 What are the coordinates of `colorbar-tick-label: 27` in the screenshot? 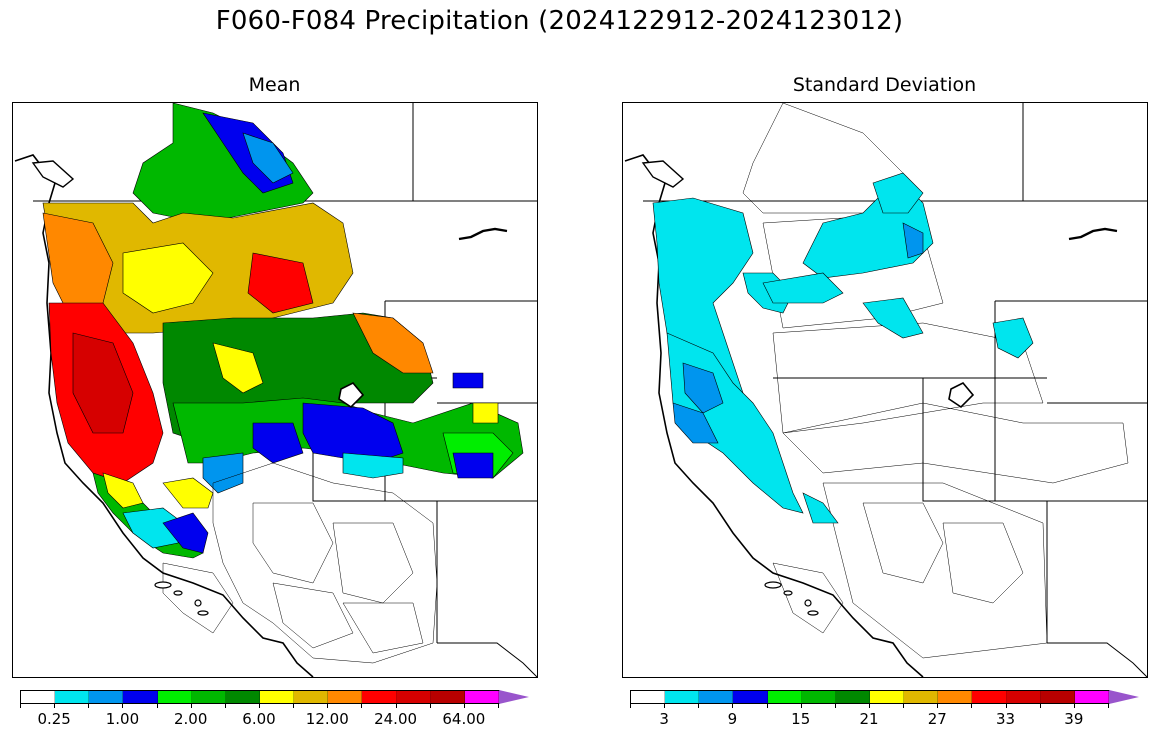 It's located at (937, 719).